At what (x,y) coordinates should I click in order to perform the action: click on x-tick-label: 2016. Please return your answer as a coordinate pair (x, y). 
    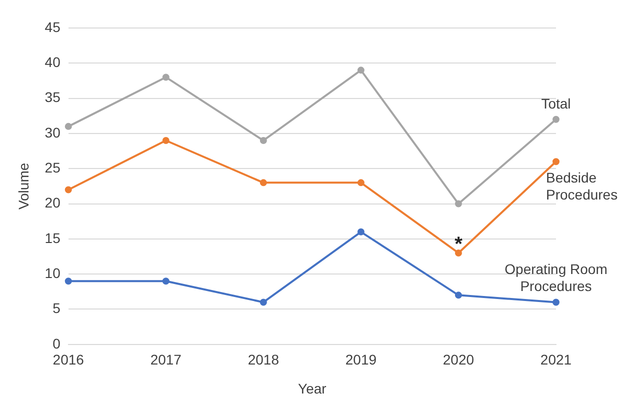
    Looking at the image, I should click on (68, 360).